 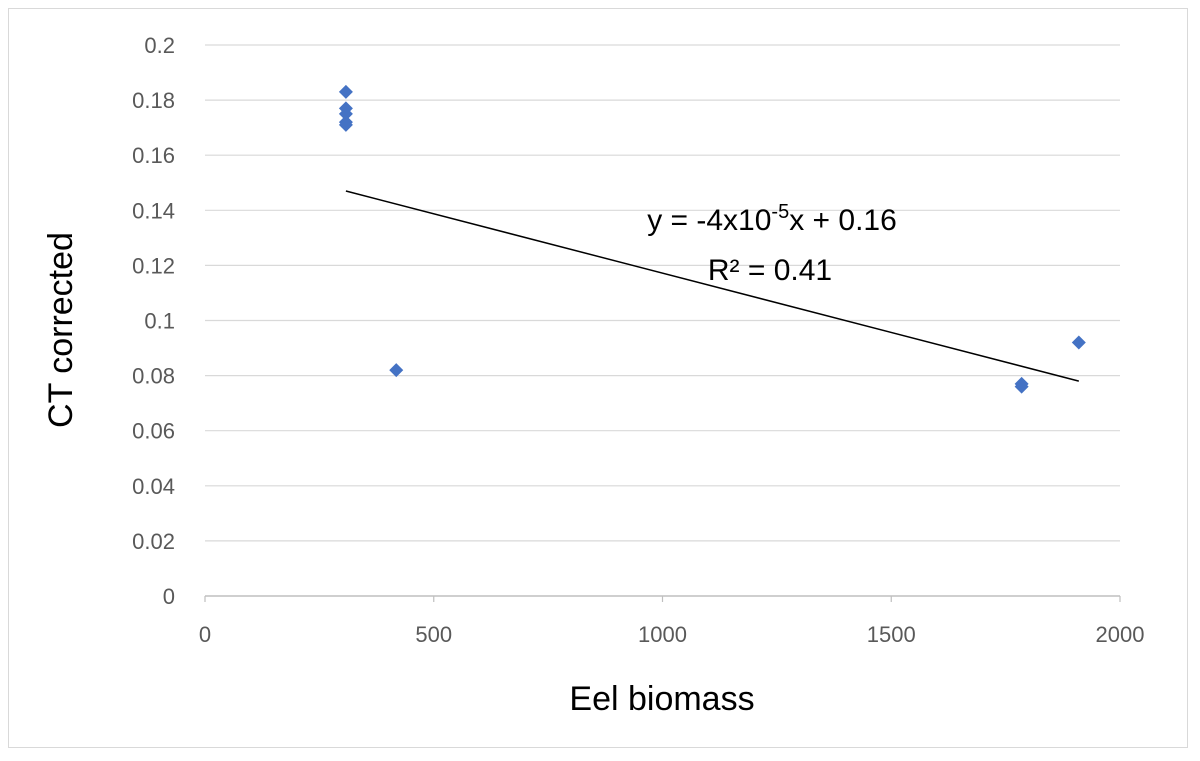 I want to click on y-tick-label: 0.12, so click(x=153, y=265).